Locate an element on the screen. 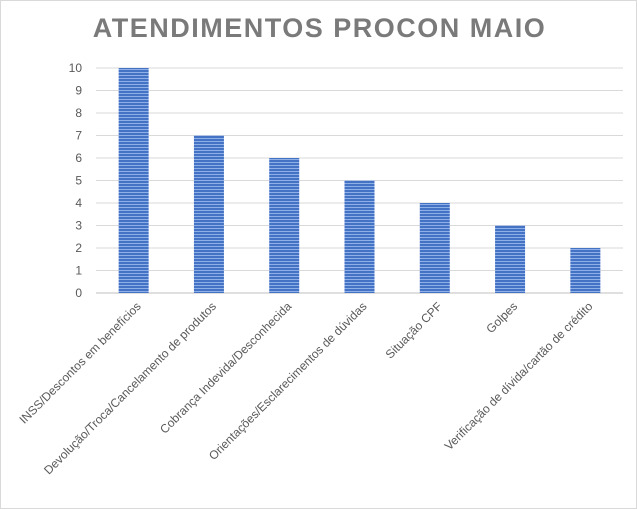 This screenshot has height=510, width=637. category-label: Devolução/Troca/Cancelamento de produtos is located at coordinates (130, 388).